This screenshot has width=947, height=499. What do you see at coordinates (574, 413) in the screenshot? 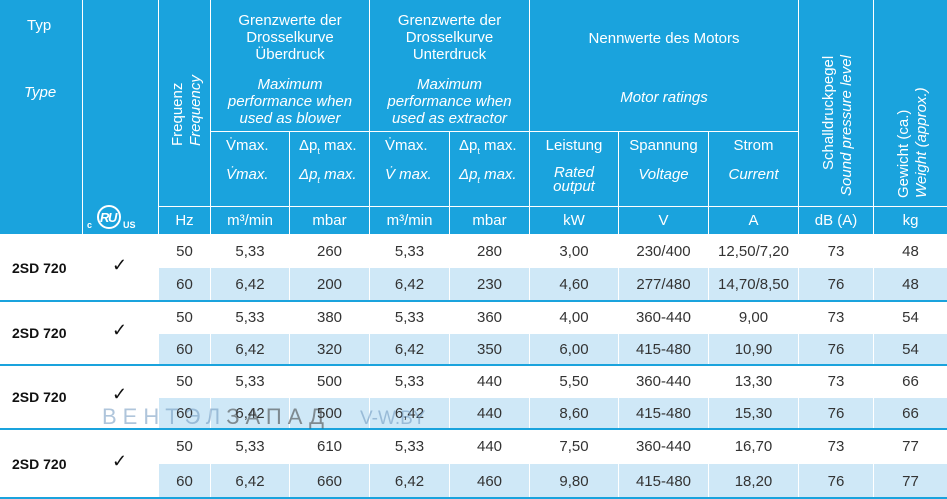
I see `cell-power: 8,60` at bounding box center [574, 413].